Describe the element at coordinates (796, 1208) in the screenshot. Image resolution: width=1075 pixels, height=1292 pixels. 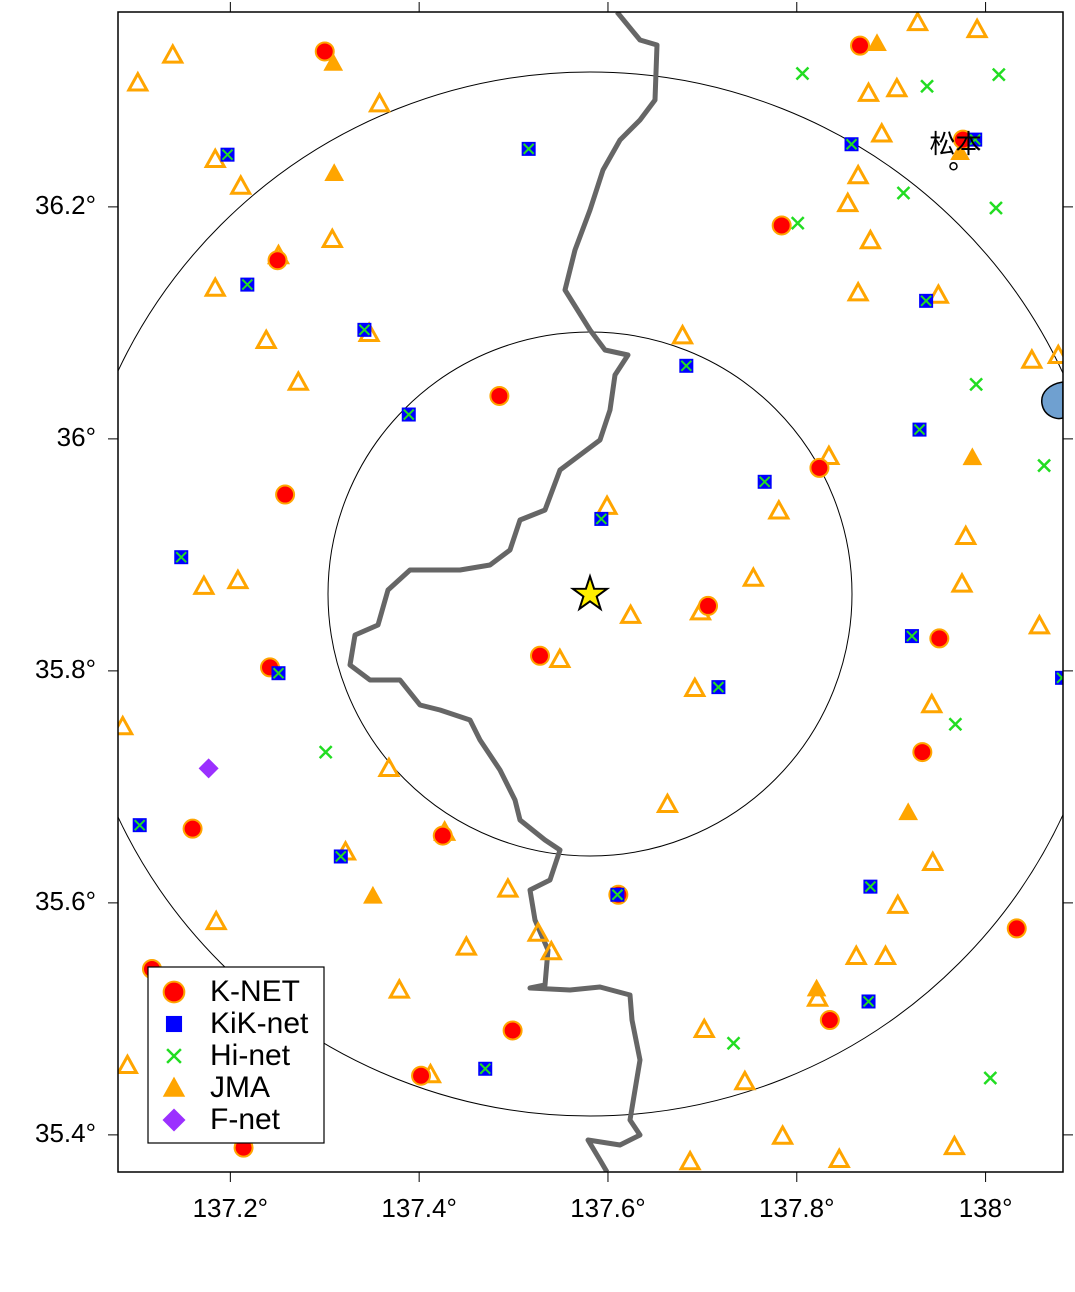
I see `x-tick-label: 137.8°` at that location.